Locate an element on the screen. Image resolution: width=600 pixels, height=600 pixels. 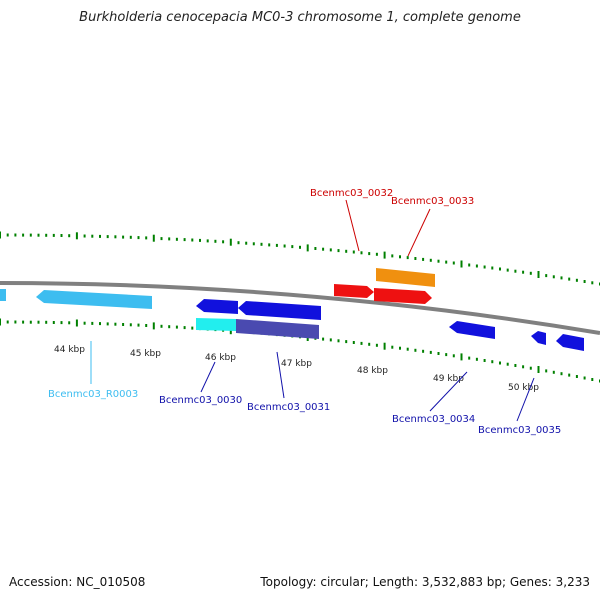
outer-tick-ring is located at coordinates (300, 258).